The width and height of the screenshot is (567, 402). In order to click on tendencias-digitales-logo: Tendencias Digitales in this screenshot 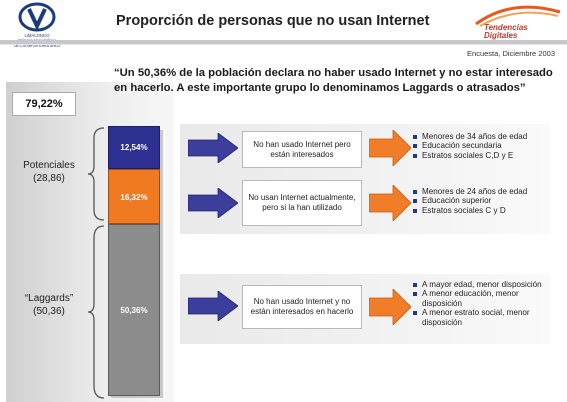, I will do `click(517, 24)`.